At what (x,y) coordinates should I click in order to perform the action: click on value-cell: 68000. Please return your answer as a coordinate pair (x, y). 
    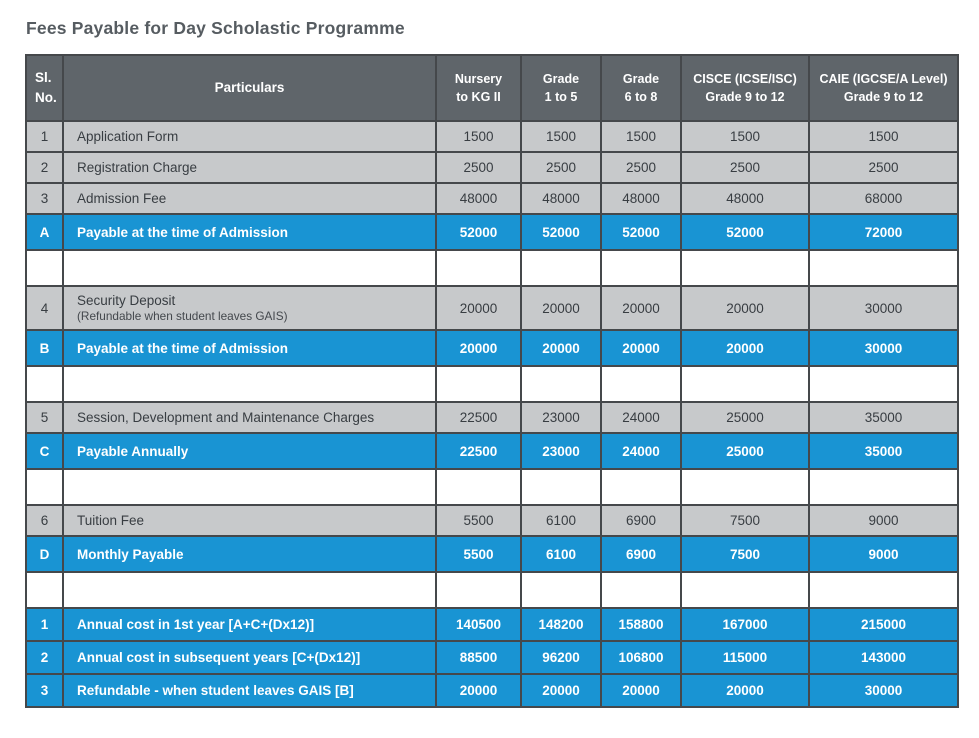
    Looking at the image, I should click on (883, 198).